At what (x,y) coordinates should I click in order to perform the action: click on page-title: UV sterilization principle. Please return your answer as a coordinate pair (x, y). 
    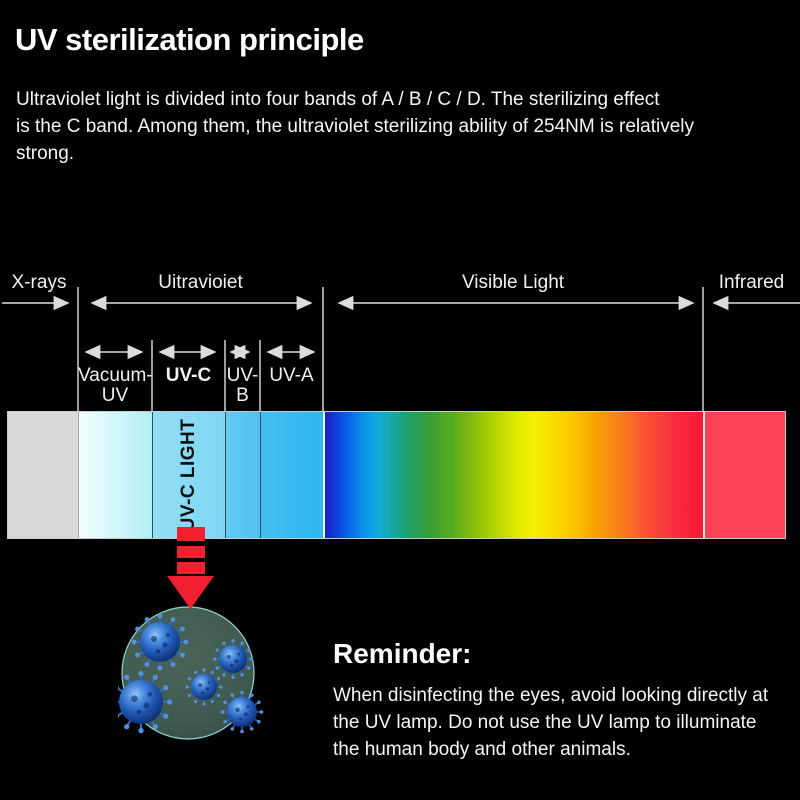
    Looking at the image, I should click on (189, 39).